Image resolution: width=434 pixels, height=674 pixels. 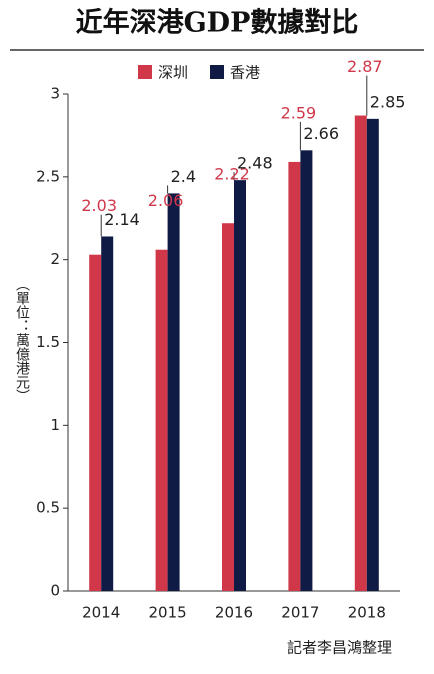 What do you see at coordinates (339, 648) in the screenshot?
I see `note: 記者李昌鴻整理` at bounding box center [339, 648].